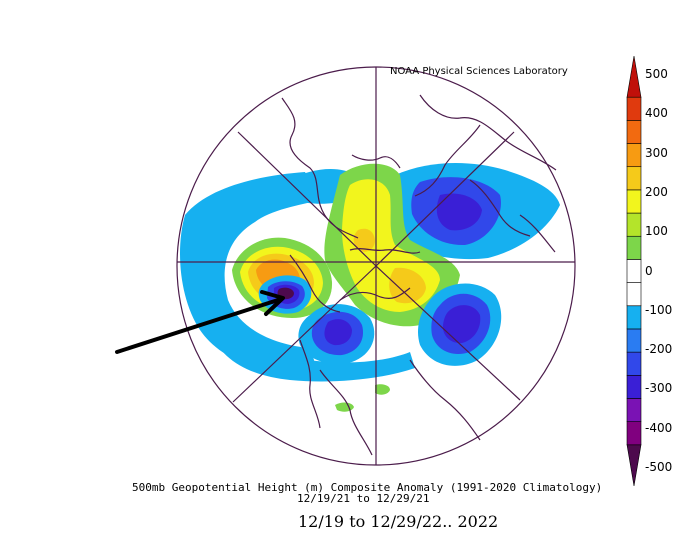 The height and width of the screenshot is (542, 700). What do you see at coordinates (659, 388) in the screenshot?
I see `color-bar-tick: -300` at bounding box center [659, 388].